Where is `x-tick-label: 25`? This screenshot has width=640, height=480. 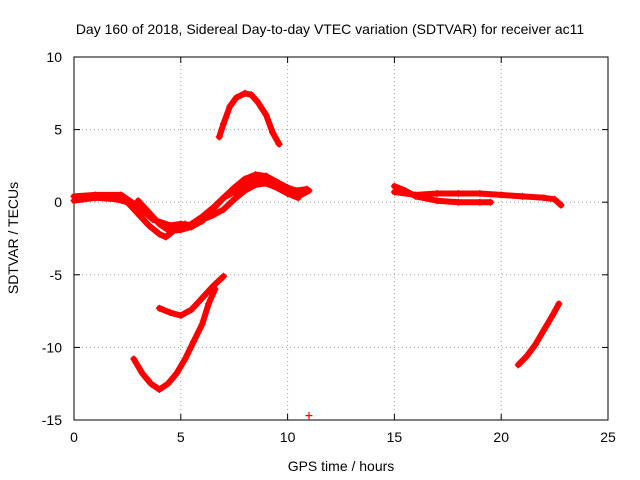 x-tick-label: 25 is located at coordinates (608, 437).